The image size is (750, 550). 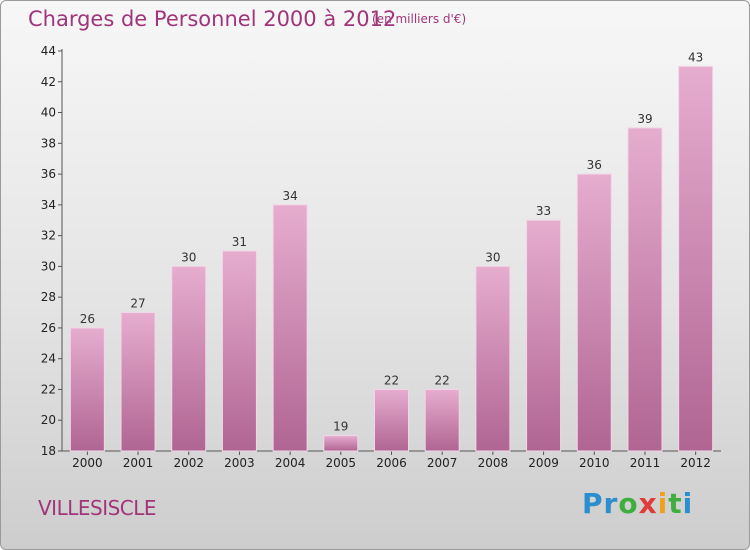 What do you see at coordinates (391, 463) in the screenshot?
I see `x-tick-label: 2006` at bounding box center [391, 463].